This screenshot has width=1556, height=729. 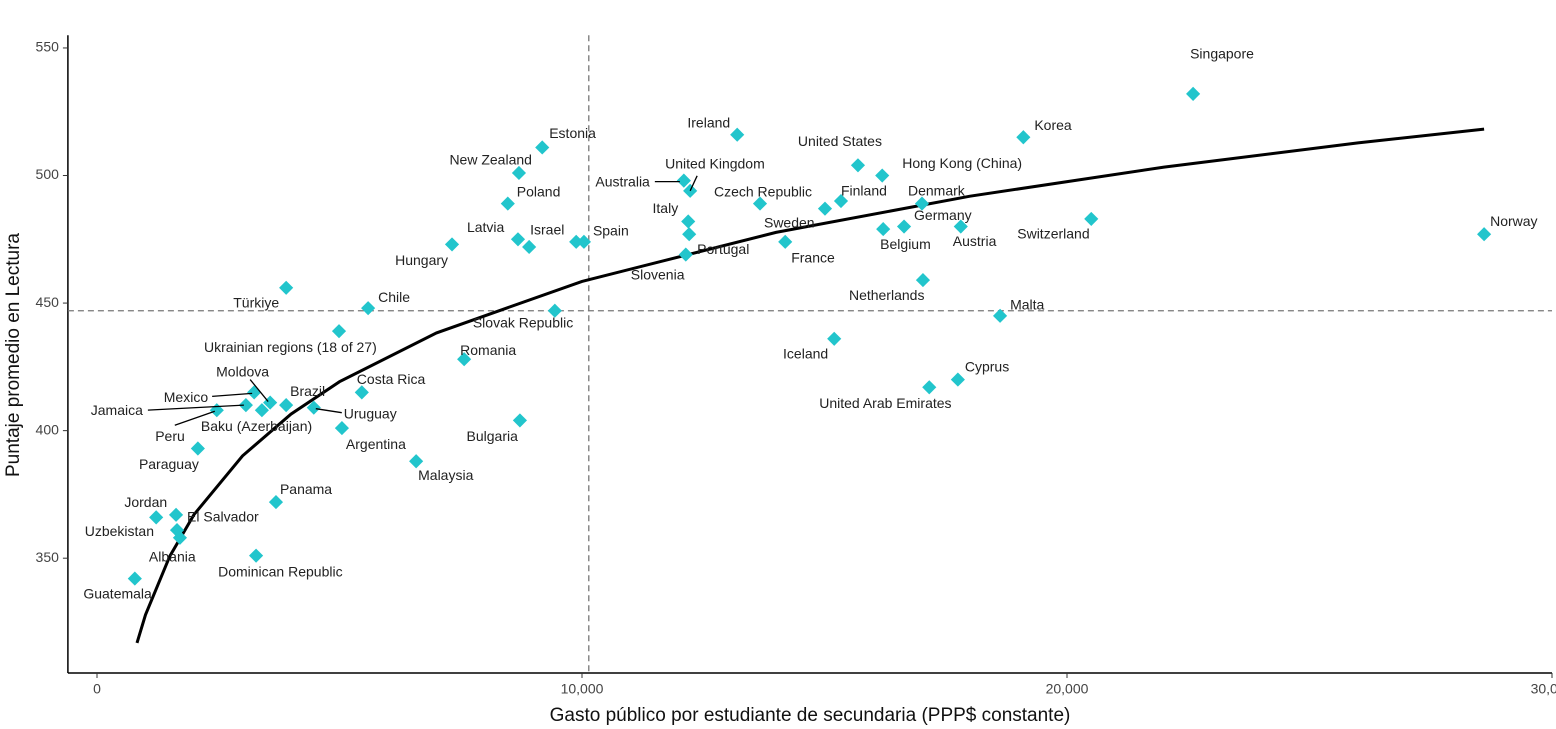 What do you see at coordinates (547, 230) in the screenshot?
I see `point-label: Israel` at bounding box center [547, 230].